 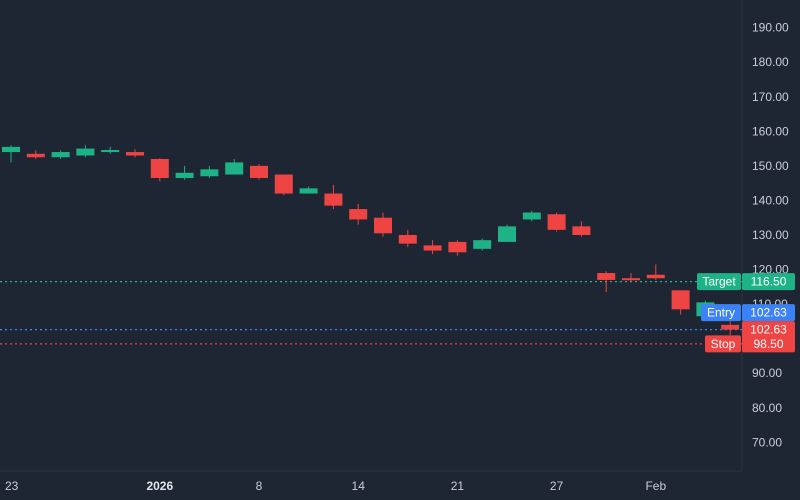 What do you see at coordinates (12, 486) in the screenshot?
I see `time-tick-label: 23` at bounding box center [12, 486].